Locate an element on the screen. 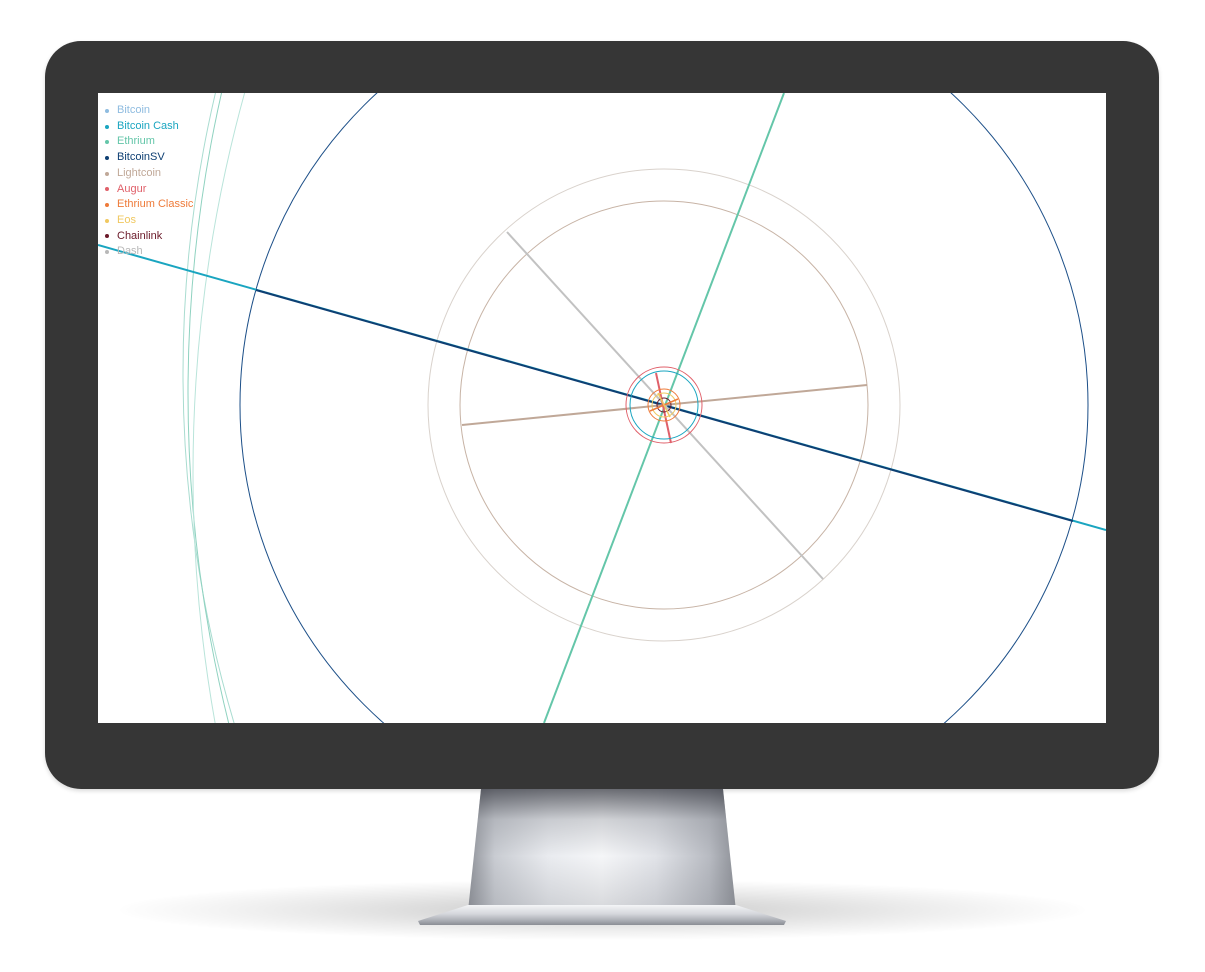  ring-augur is located at coordinates (664, 405).